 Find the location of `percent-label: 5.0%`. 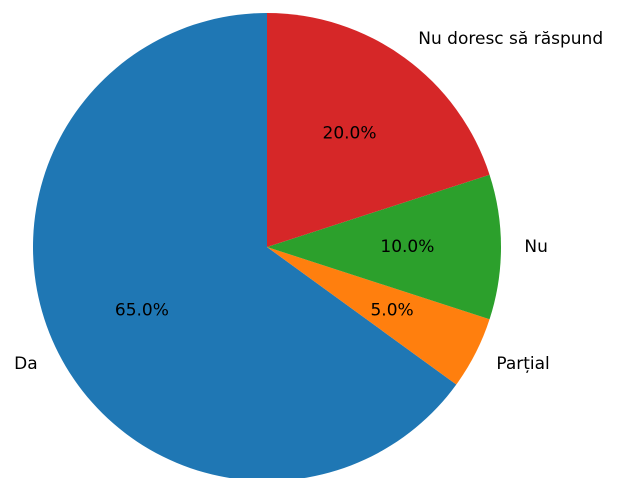

percent-label: 5.0% is located at coordinates (391, 311).